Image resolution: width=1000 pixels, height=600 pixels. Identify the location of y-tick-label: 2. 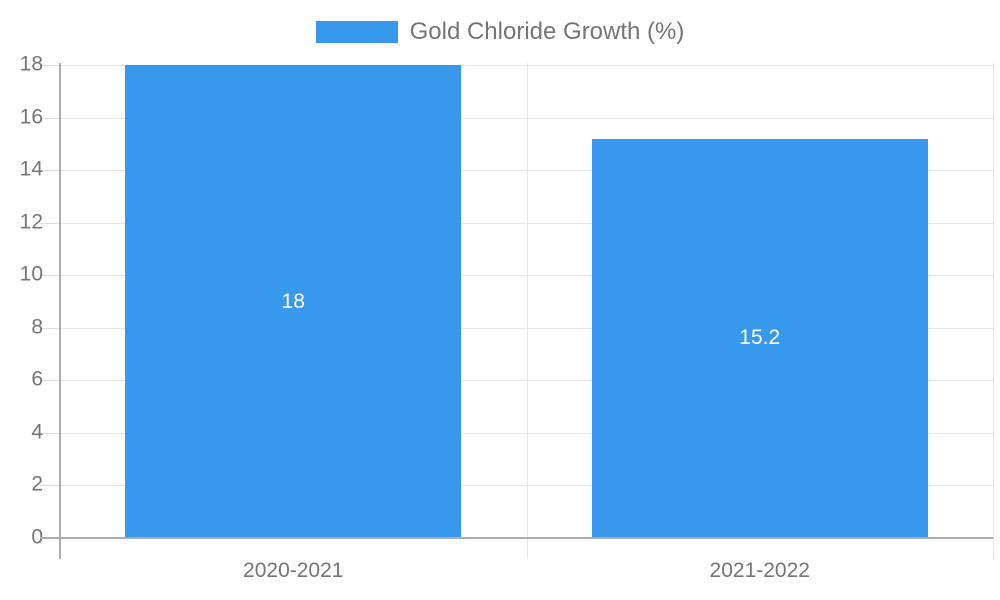
(37, 484).